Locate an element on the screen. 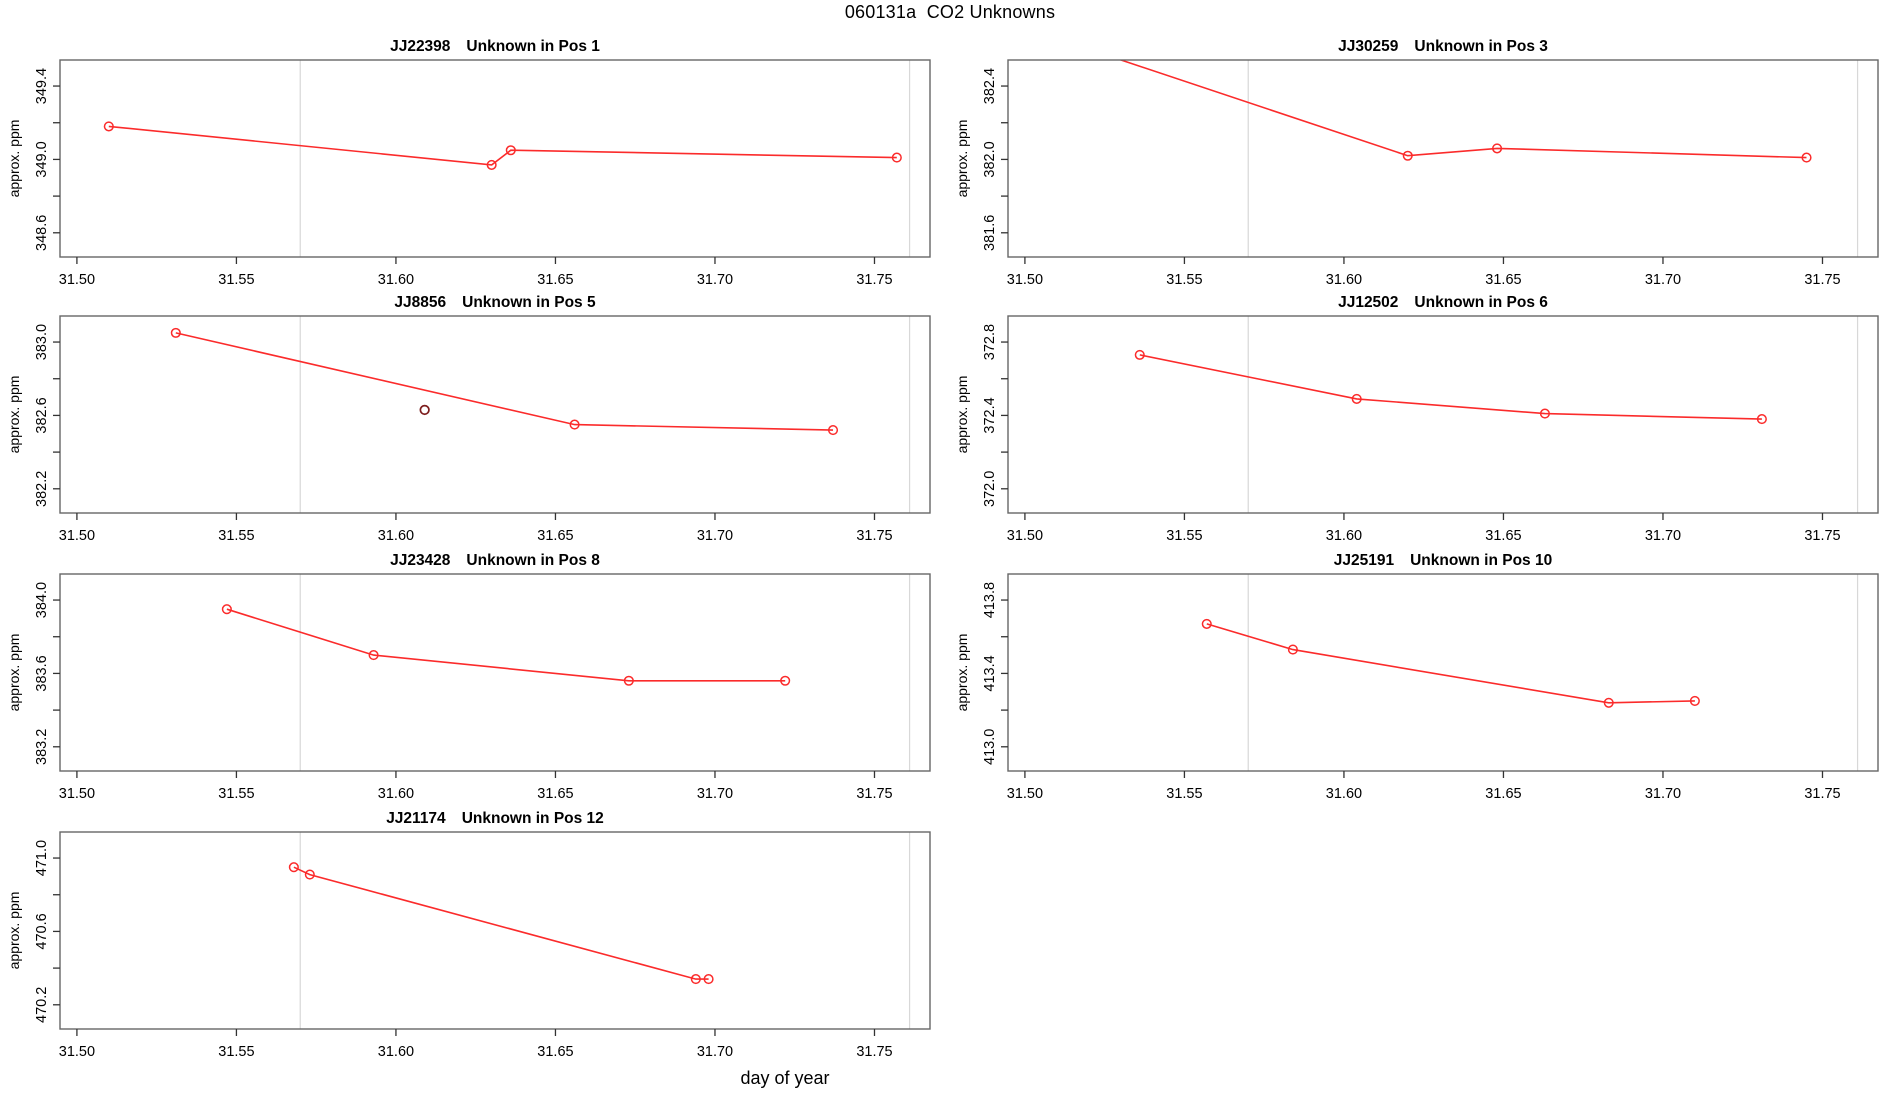 This screenshot has width=1900, height=1100. subplot-title: JJ8856 Unknown in Pos 5 is located at coordinates (495, 302).